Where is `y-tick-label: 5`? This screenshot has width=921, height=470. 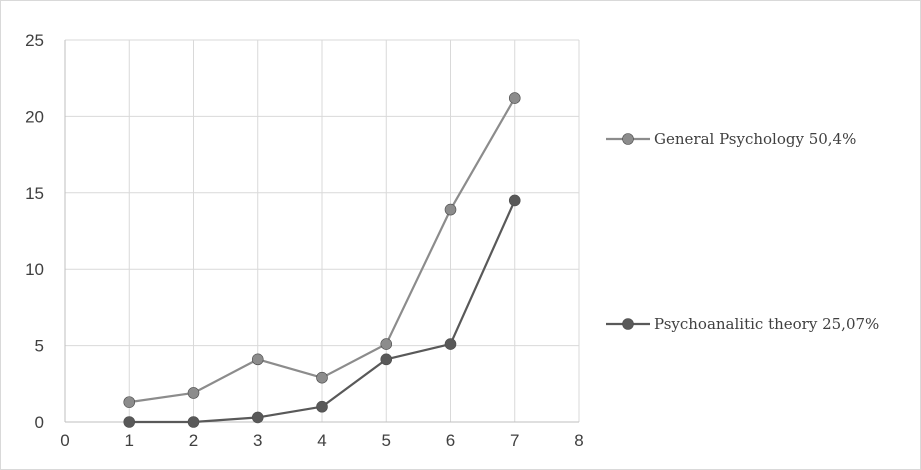 y-tick-label: 5 is located at coordinates (39, 346).